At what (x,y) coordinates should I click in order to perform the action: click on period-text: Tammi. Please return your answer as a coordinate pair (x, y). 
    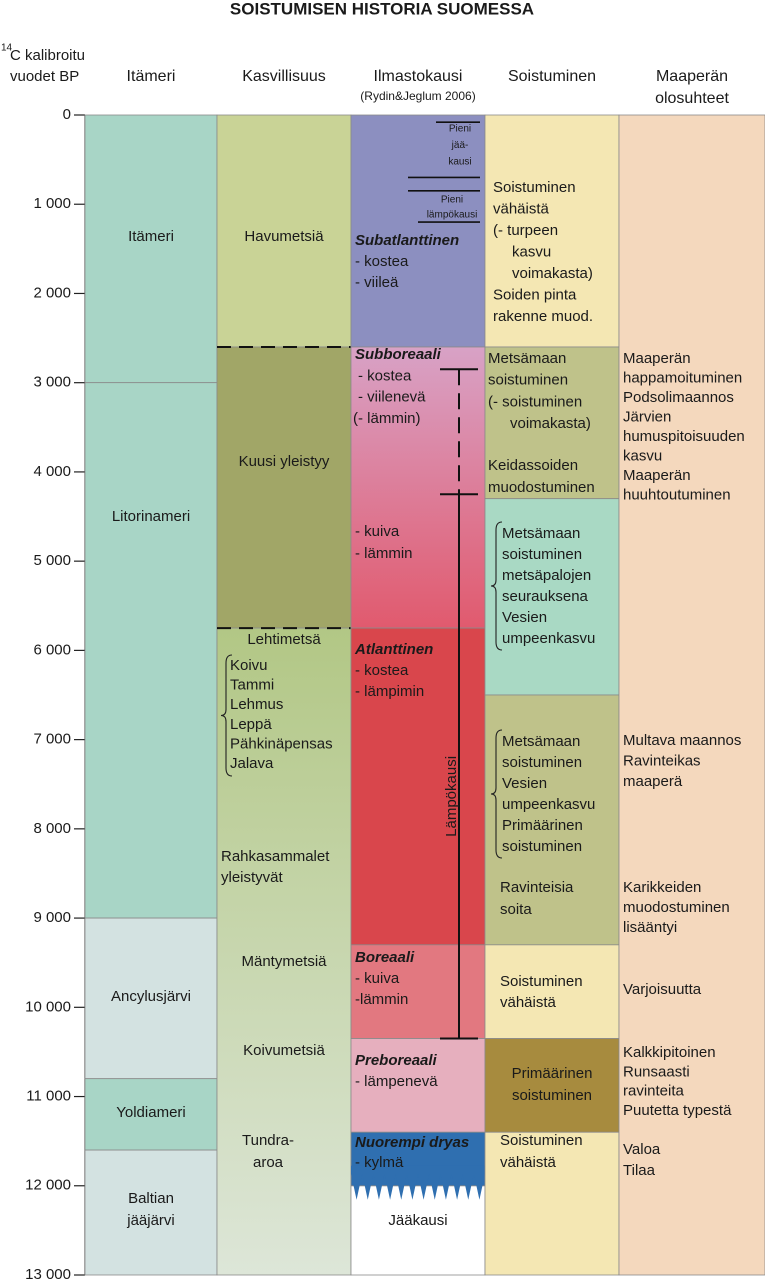
    Looking at the image, I should click on (252, 685).